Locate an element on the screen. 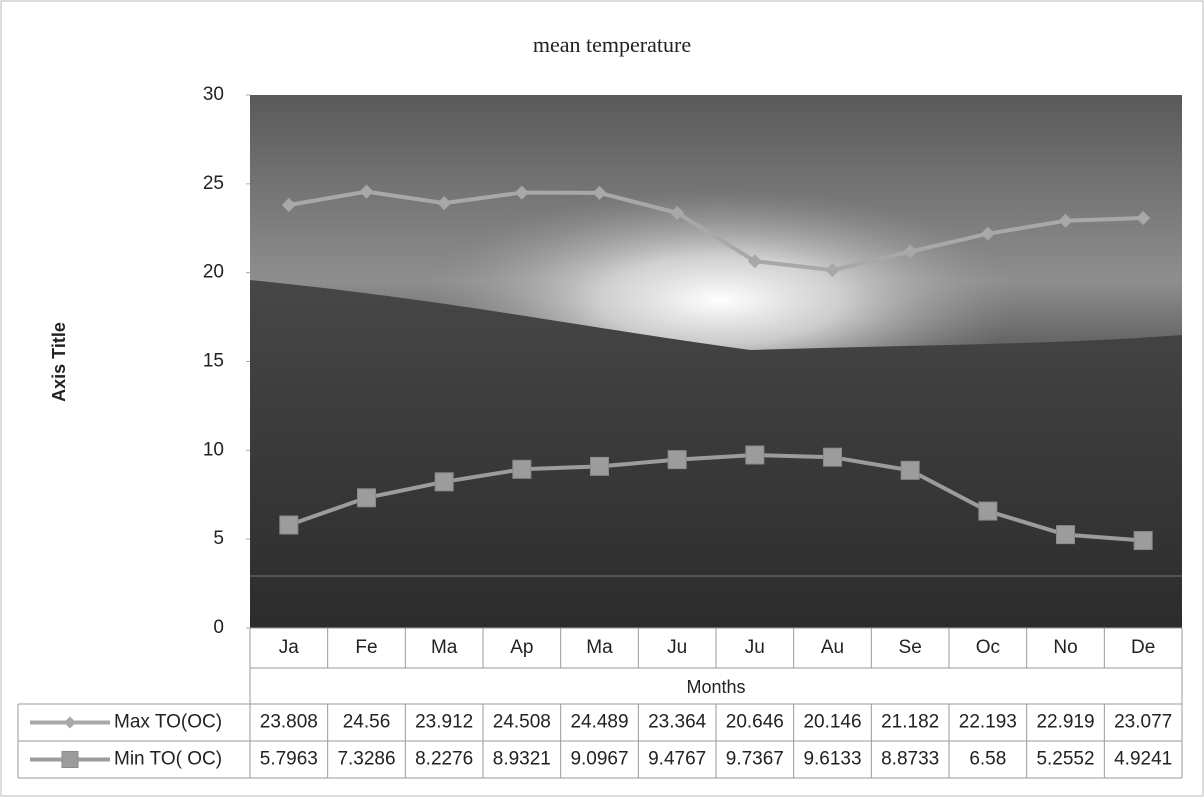  y-axis-title: Axis Title is located at coordinates (59, 362).